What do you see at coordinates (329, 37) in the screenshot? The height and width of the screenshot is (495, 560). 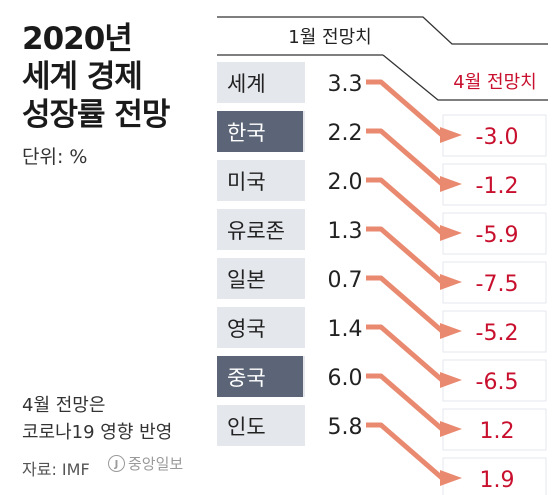 I see `column-header-jan: 1월 전망치` at bounding box center [329, 37].